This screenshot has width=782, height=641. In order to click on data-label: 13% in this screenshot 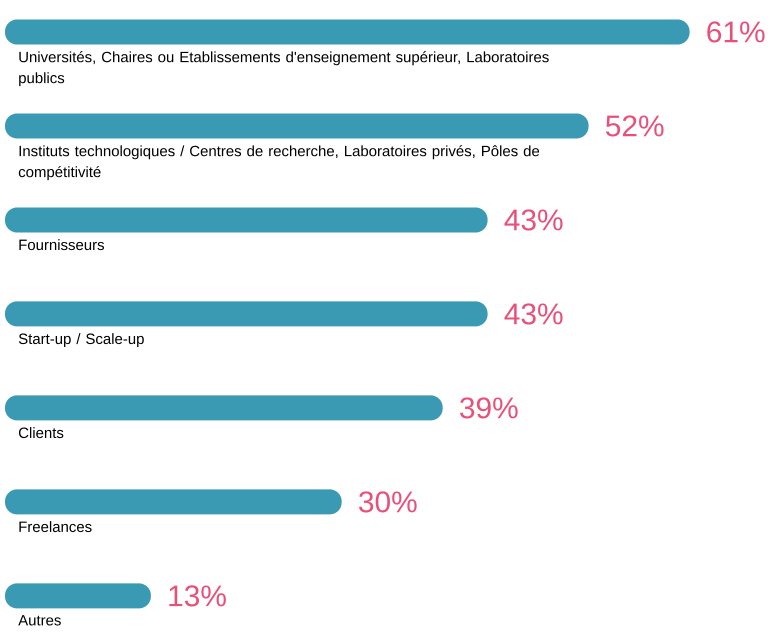, I will do `click(197, 595)`.